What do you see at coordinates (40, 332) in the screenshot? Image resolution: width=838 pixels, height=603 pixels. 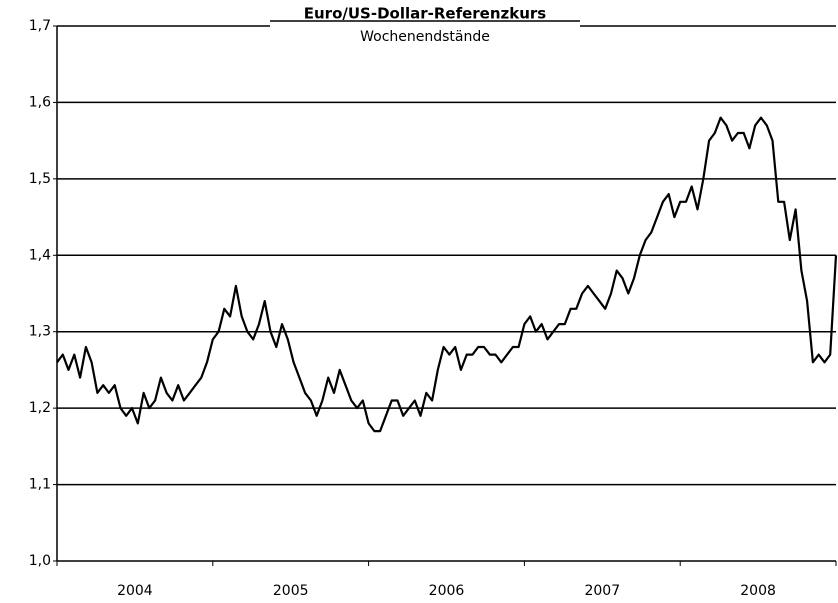 I see `y-tick-label: 1,3` at bounding box center [40, 332].